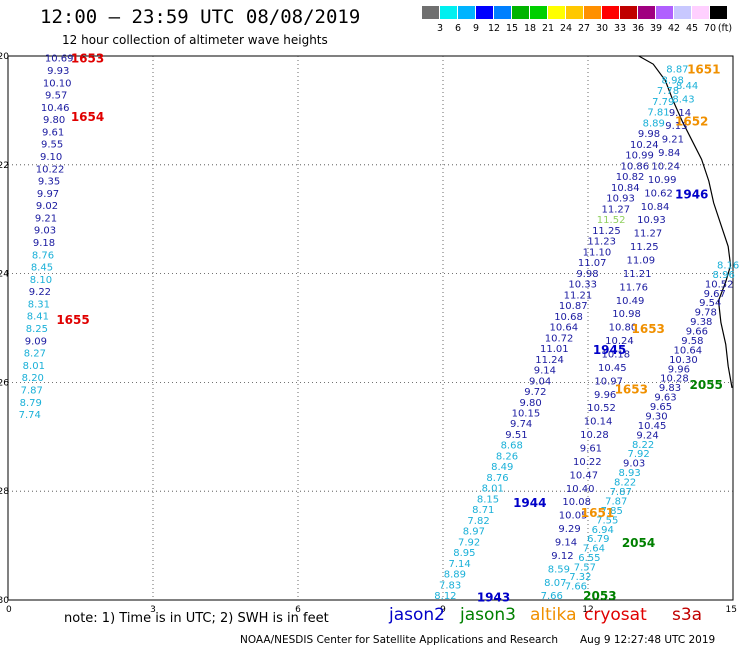 The height and width of the screenshot is (650, 740). Describe the element at coordinates (630, 177) in the screenshot. I see `wave-height-value: 10.82` at that location.